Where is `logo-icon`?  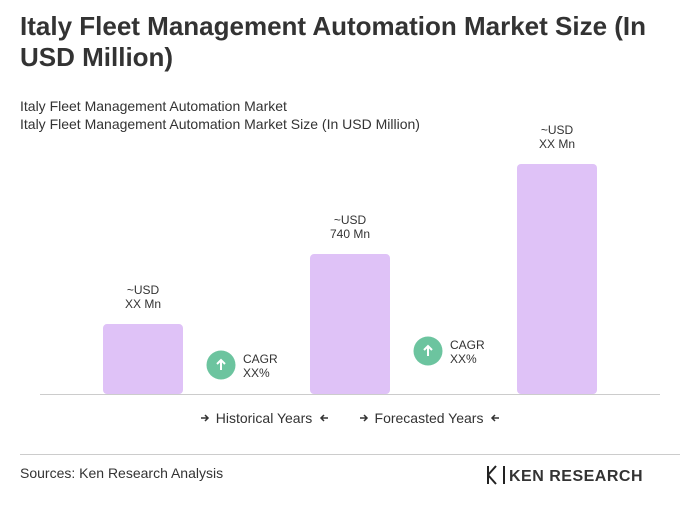 logo-icon is located at coordinates (496, 475).